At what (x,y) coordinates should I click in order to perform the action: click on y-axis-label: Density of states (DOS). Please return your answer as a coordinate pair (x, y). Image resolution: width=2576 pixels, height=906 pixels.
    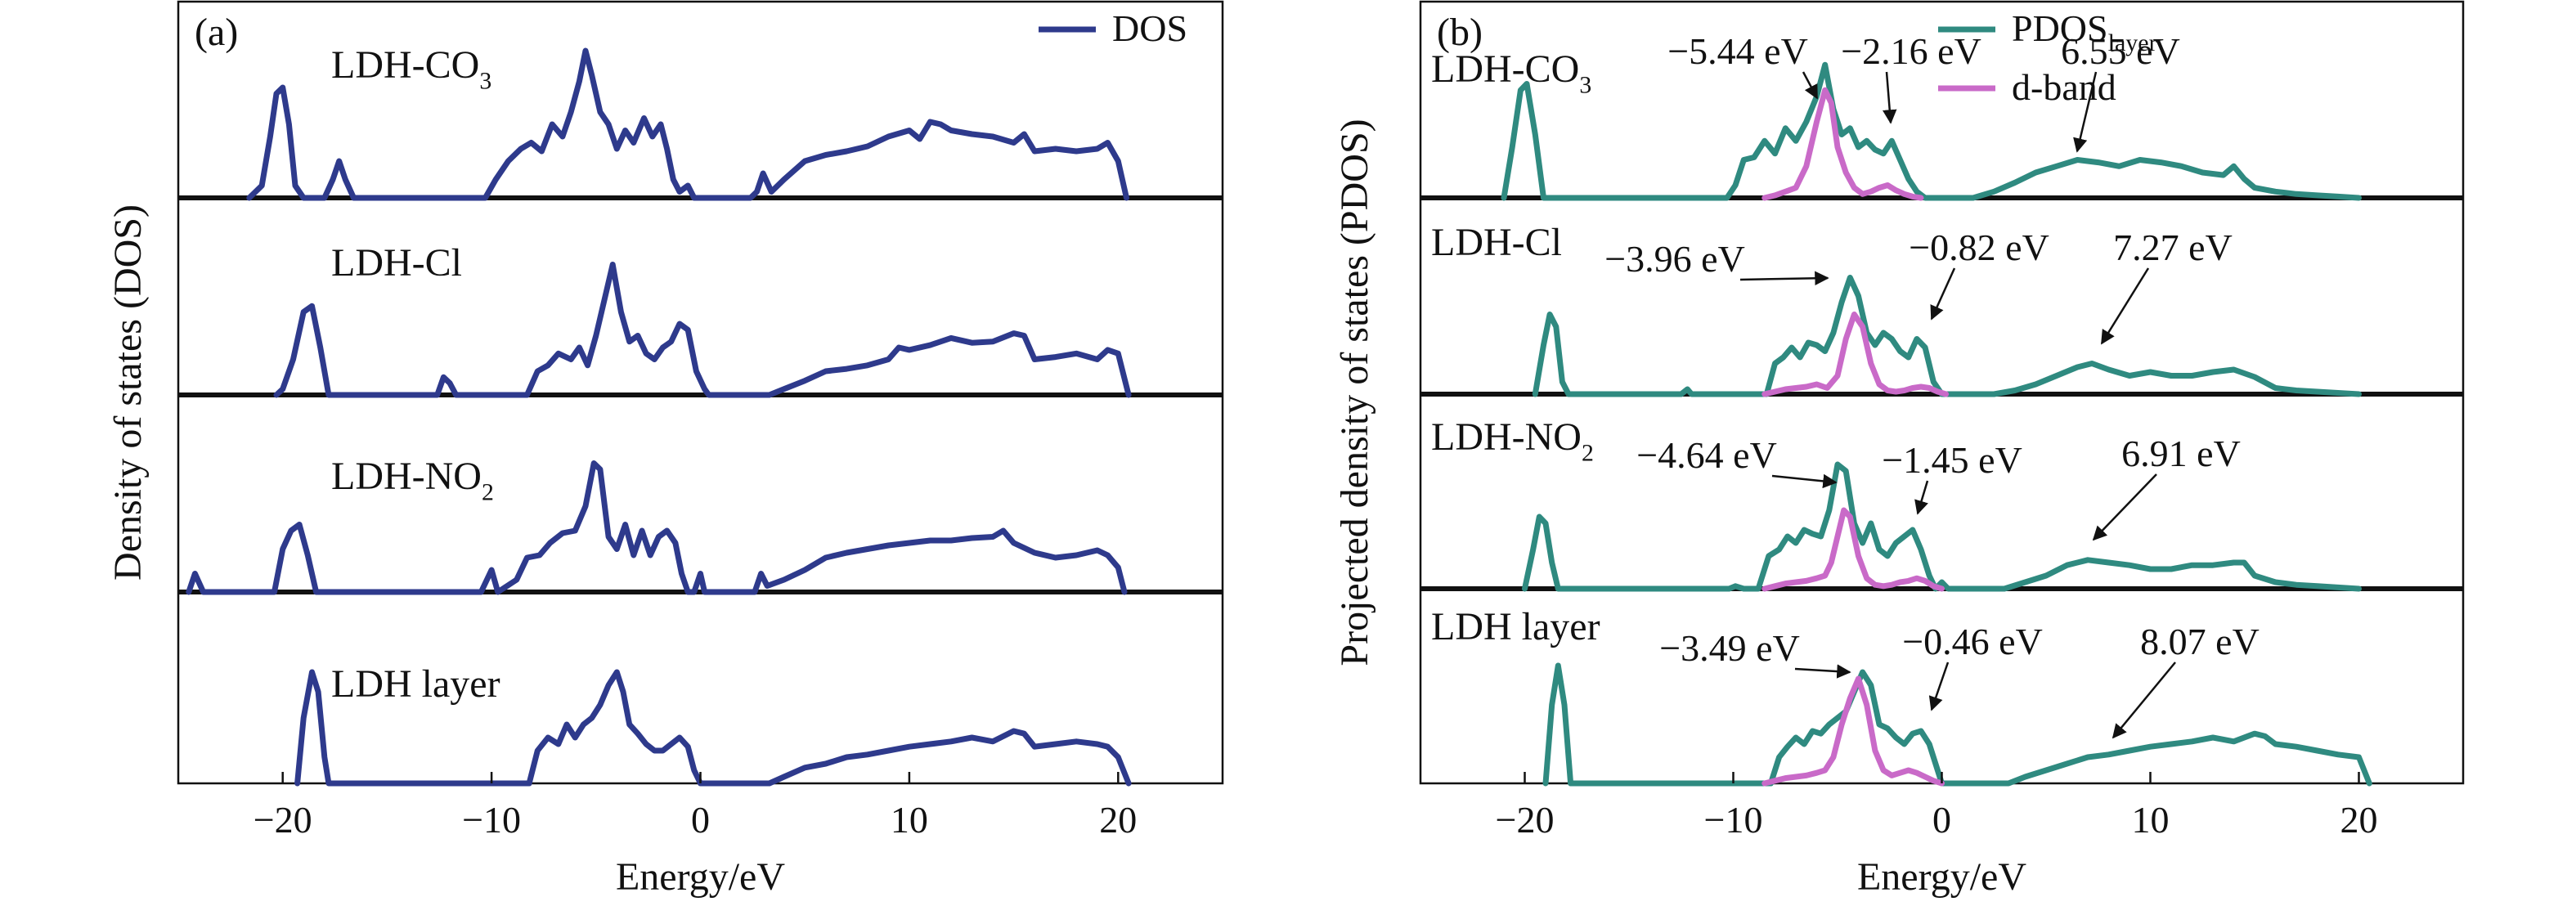
    Looking at the image, I should click on (128, 392).